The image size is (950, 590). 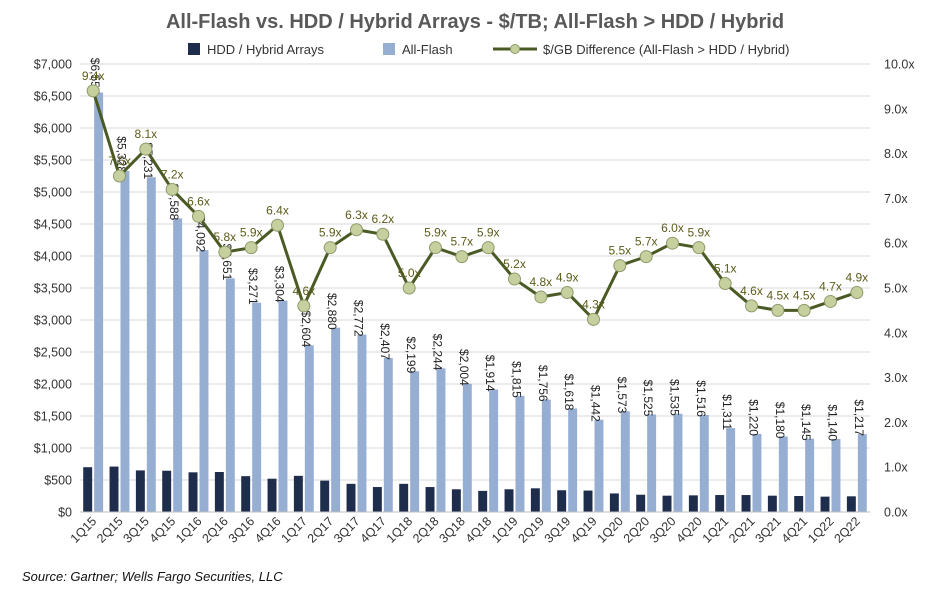 I want to click on x-tick-label: 2Q16, so click(x=215, y=530).